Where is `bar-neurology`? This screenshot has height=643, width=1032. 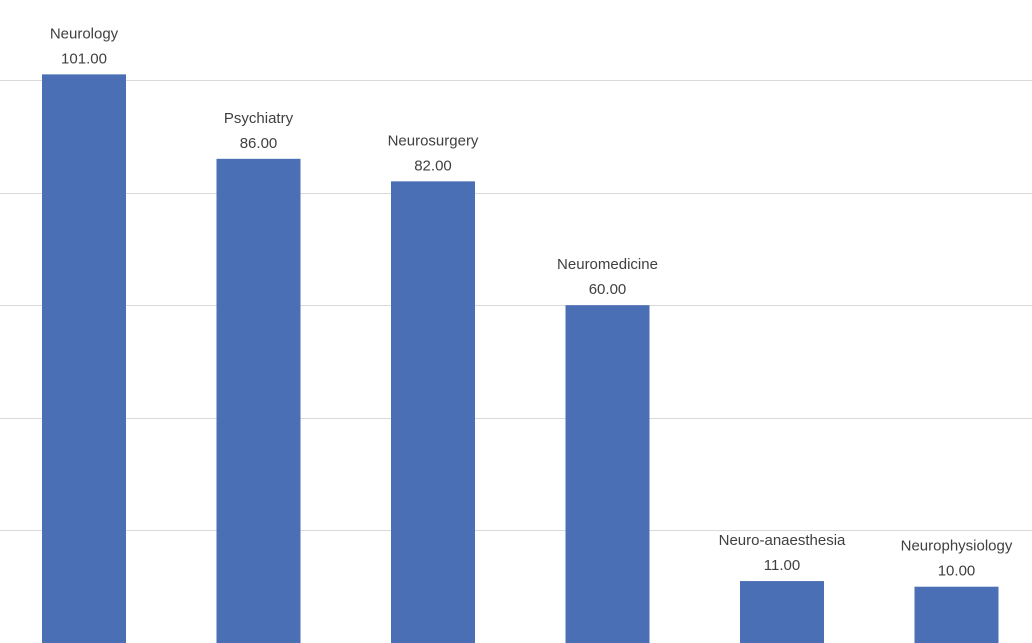
bar-neurology is located at coordinates (84, 358).